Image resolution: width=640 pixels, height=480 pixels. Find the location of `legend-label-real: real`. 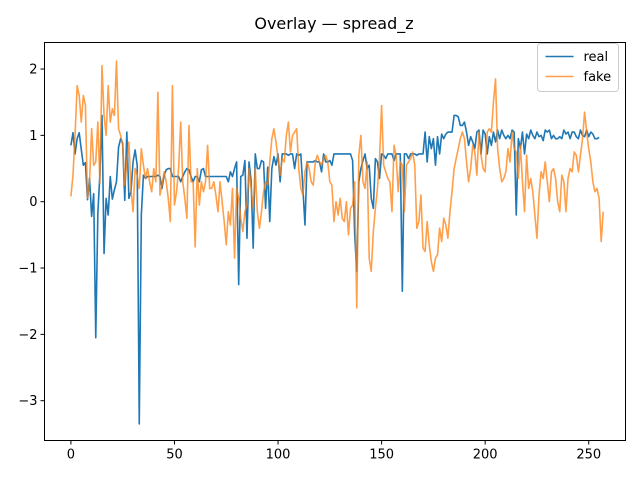

legend-label-real: real is located at coordinates (596, 57).